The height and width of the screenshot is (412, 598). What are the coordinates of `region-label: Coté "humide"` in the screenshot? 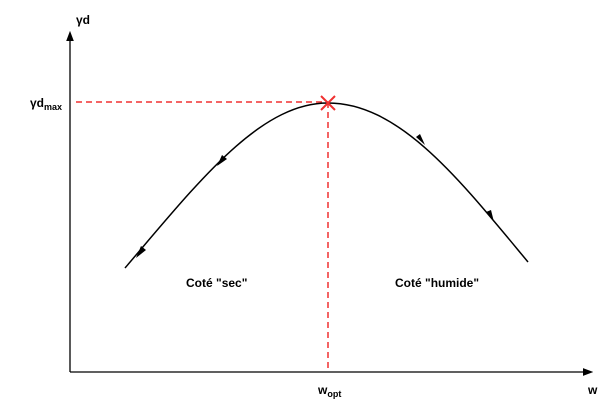 It's located at (437, 283).